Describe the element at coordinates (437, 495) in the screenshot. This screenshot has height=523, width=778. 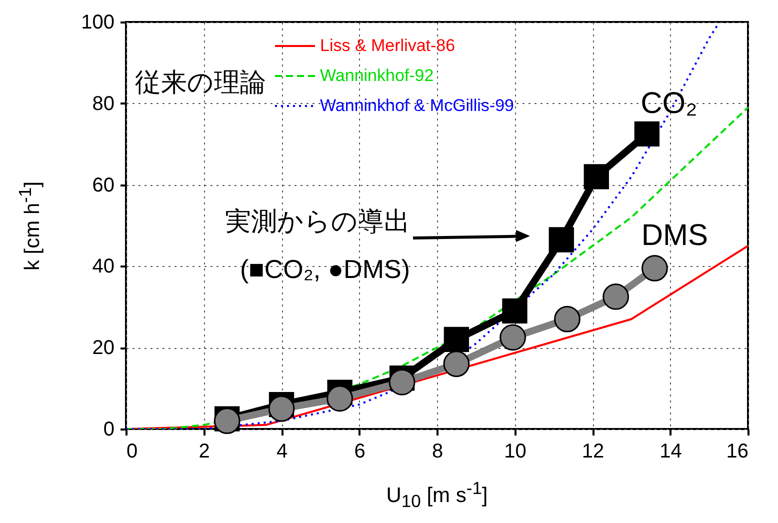
I see `x-axis-title: U$_{10}$ [m s$^{-1}$]` at that location.